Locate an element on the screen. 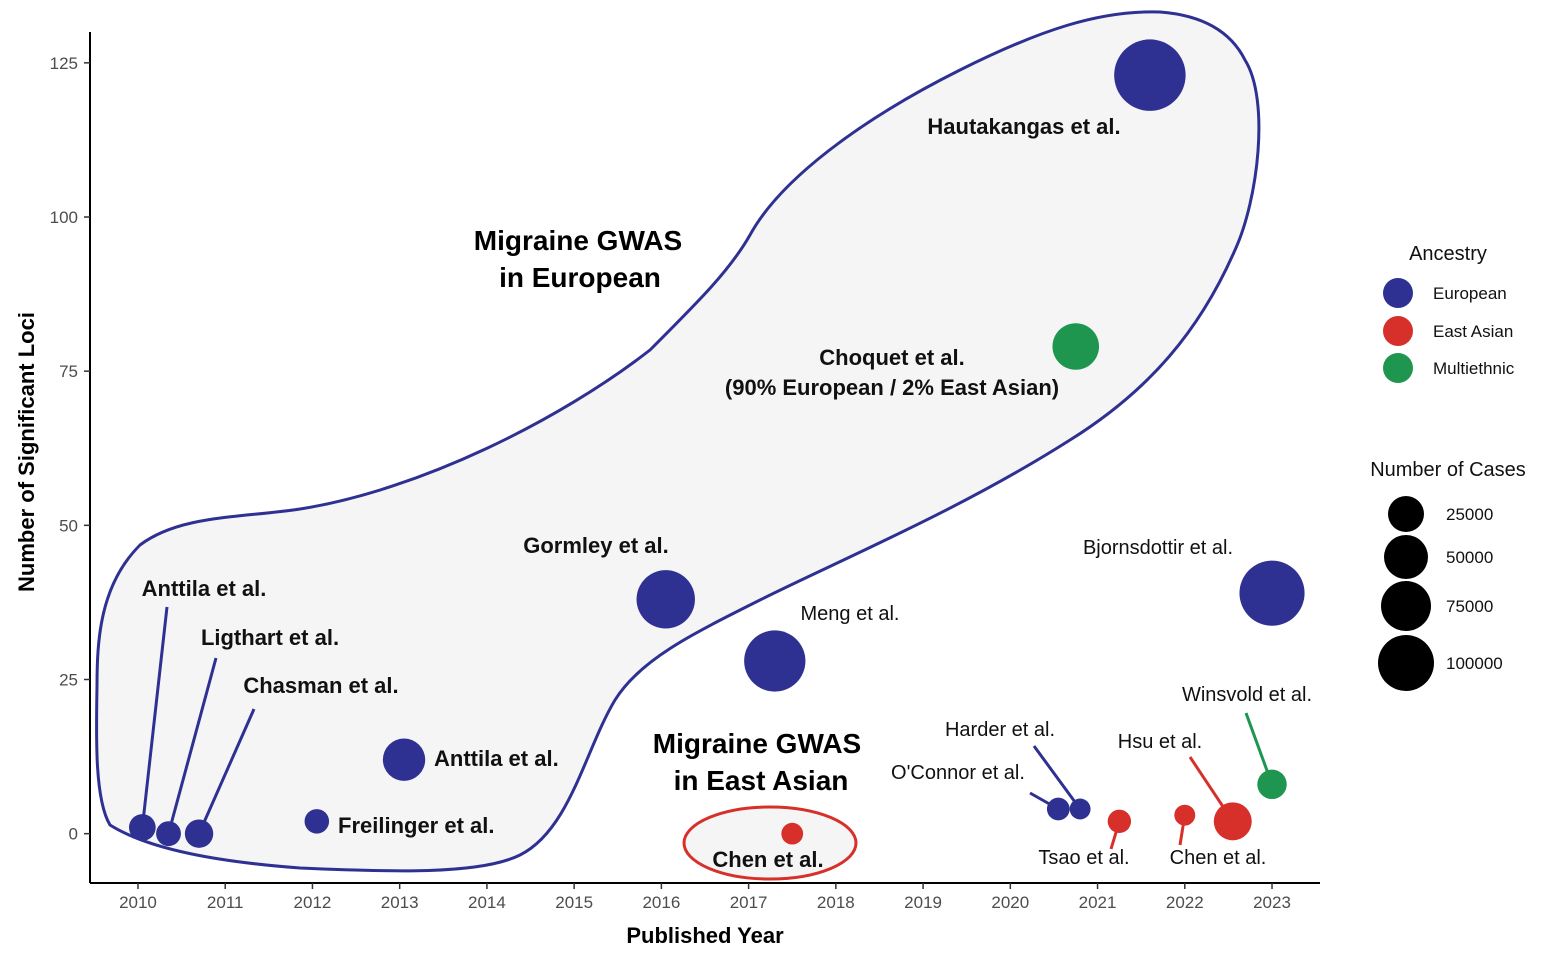 The height and width of the screenshot is (963, 1553). x-tick-label: 2021 is located at coordinates (1098, 902).